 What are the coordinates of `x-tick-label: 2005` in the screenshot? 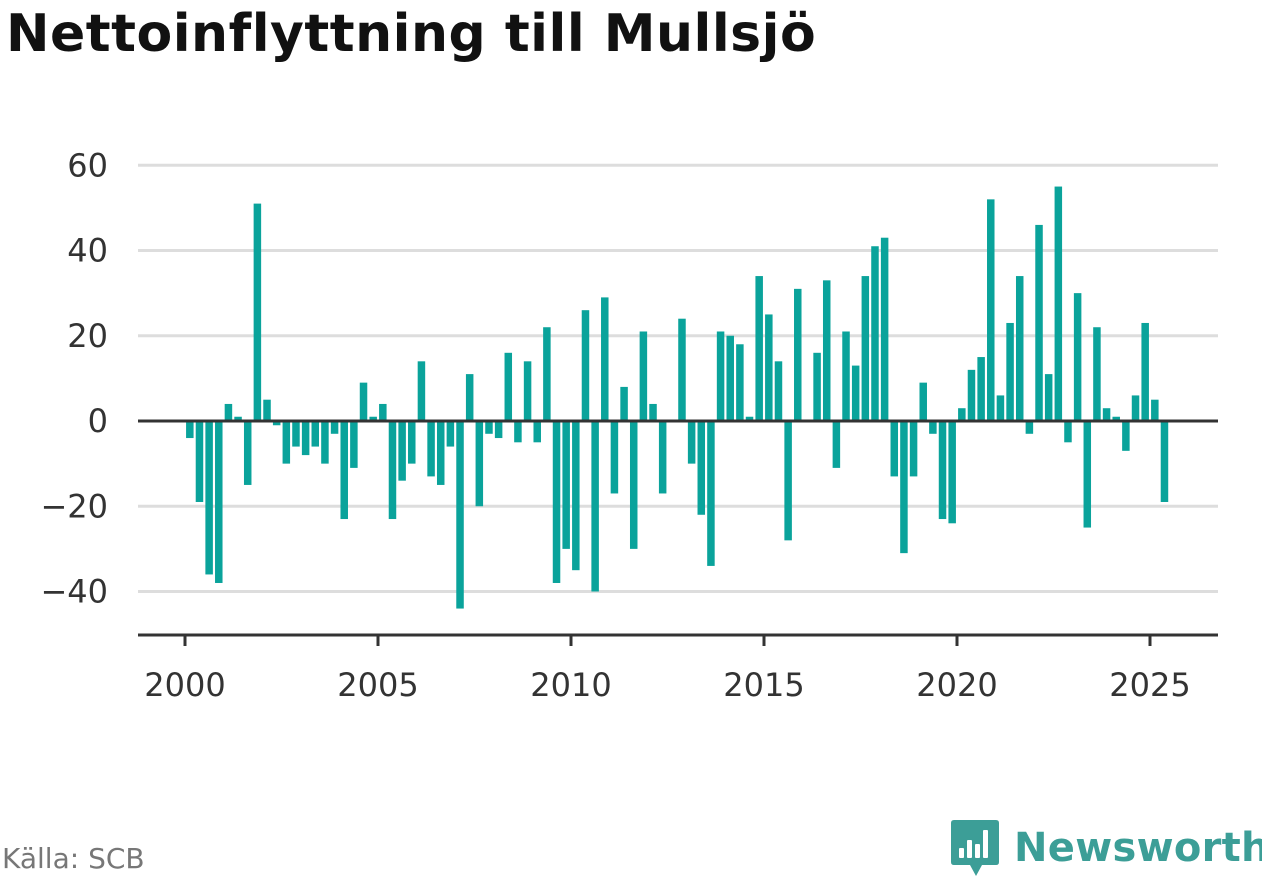 It's located at (377, 685).